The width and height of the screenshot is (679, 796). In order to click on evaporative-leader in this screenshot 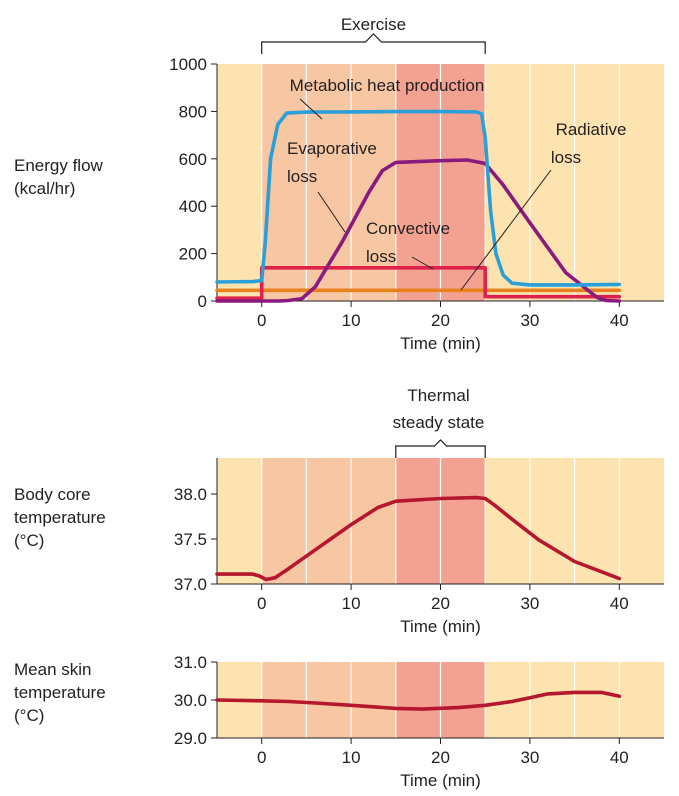, I will do `click(331, 212)`.